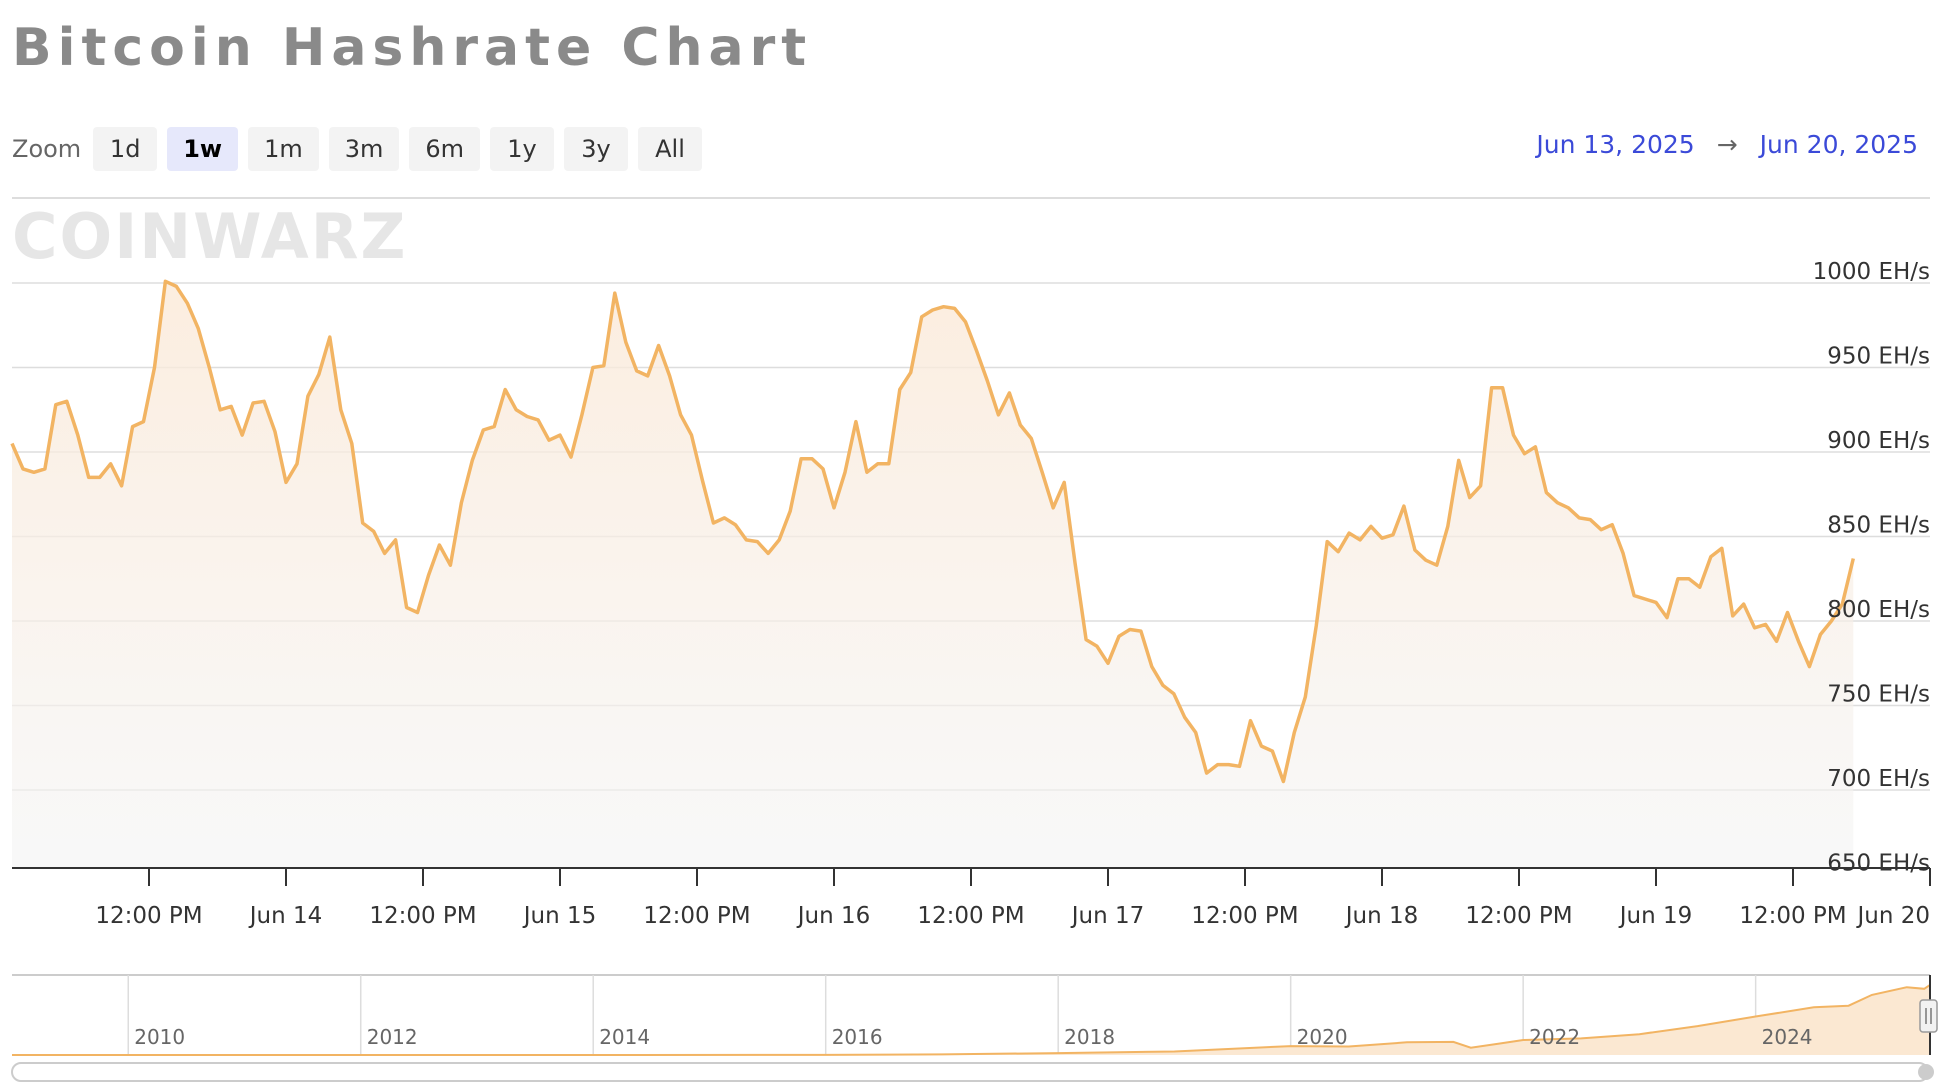 This screenshot has width=1938, height=1086. What do you see at coordinates (1928, 1016) in the screenshot?
I see `navigator-handle` at bounding box center [1928, 1016].